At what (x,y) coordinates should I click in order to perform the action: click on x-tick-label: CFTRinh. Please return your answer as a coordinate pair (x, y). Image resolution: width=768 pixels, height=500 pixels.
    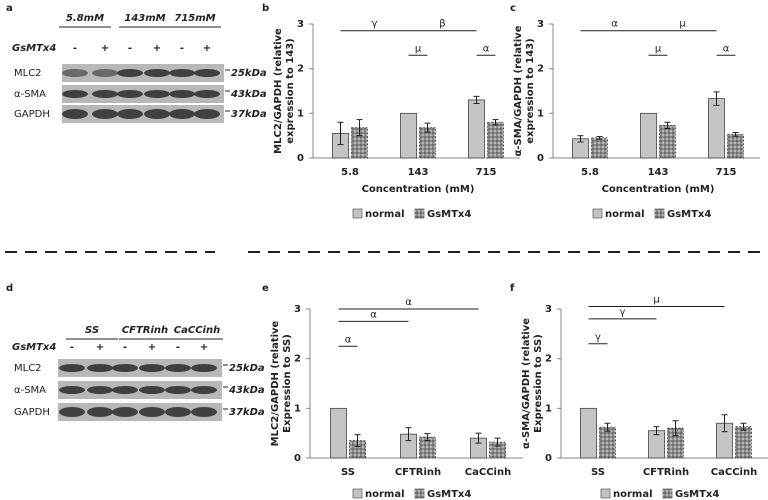
    Looking at the image, I should click on (418, 472).